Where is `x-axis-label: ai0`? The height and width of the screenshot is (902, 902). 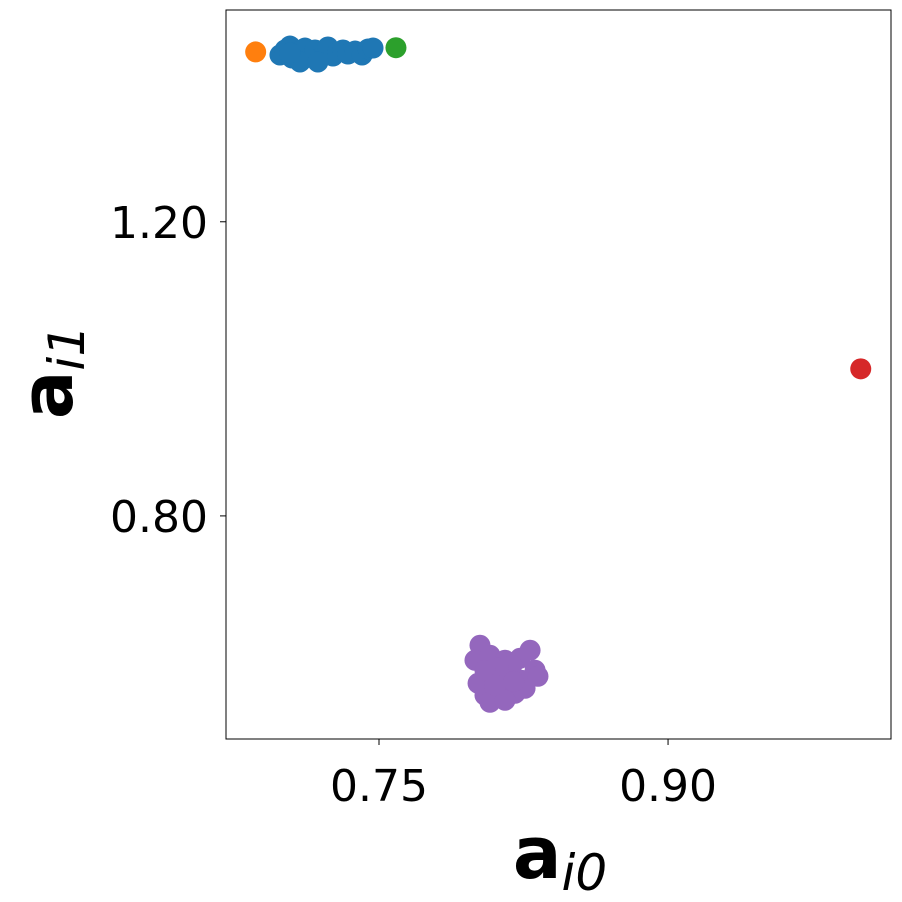 x-axis-label: ai0 is located at coordinates (560, 856).